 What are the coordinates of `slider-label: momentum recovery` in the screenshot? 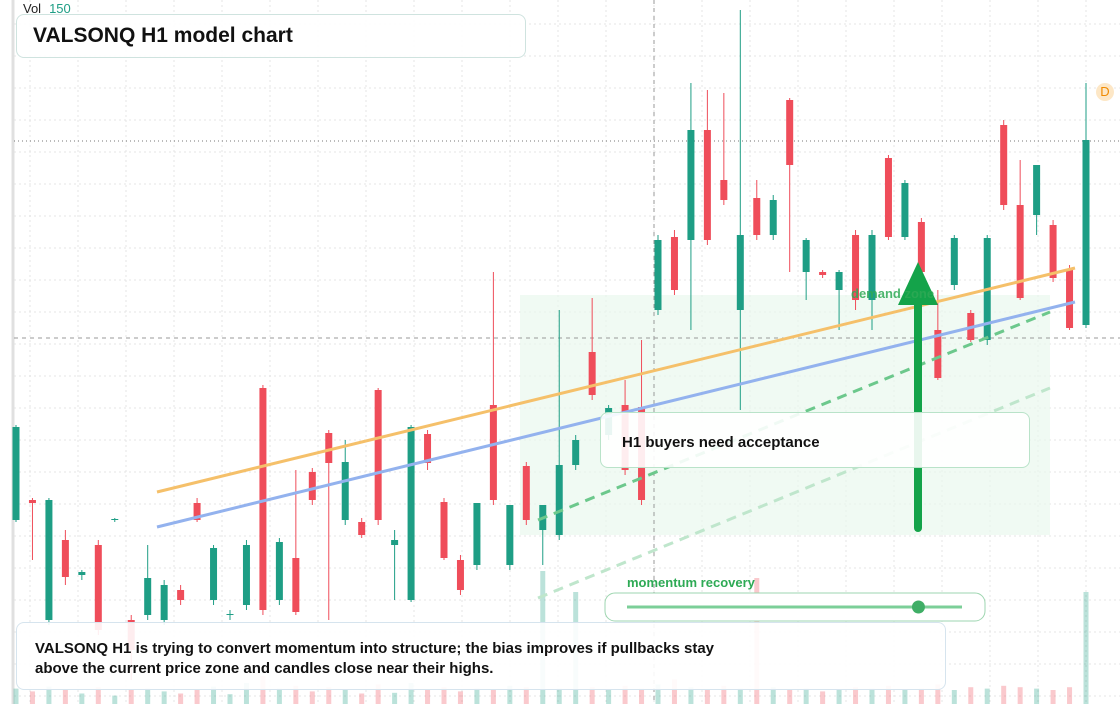 It's located at (691, 582).